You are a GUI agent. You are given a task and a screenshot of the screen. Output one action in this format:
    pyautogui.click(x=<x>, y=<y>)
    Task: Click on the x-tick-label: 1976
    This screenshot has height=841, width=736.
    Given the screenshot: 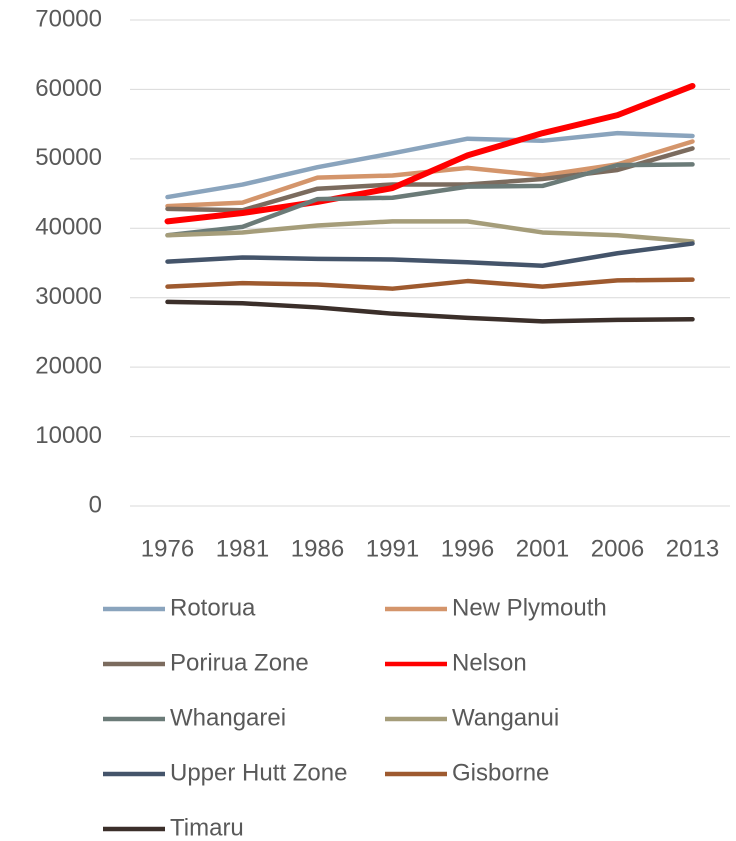 What is the action you would take?
    pyautogui.click(x=167, y=548)
    